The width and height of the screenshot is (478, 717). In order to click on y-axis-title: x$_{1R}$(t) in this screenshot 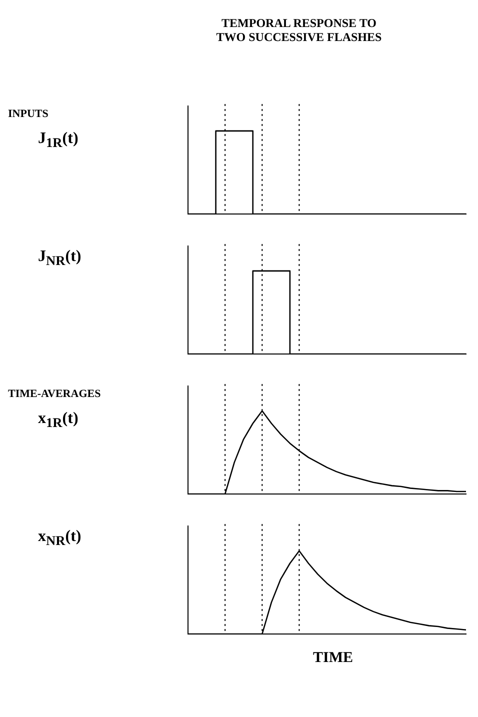, I will do `click(58, 421)`.